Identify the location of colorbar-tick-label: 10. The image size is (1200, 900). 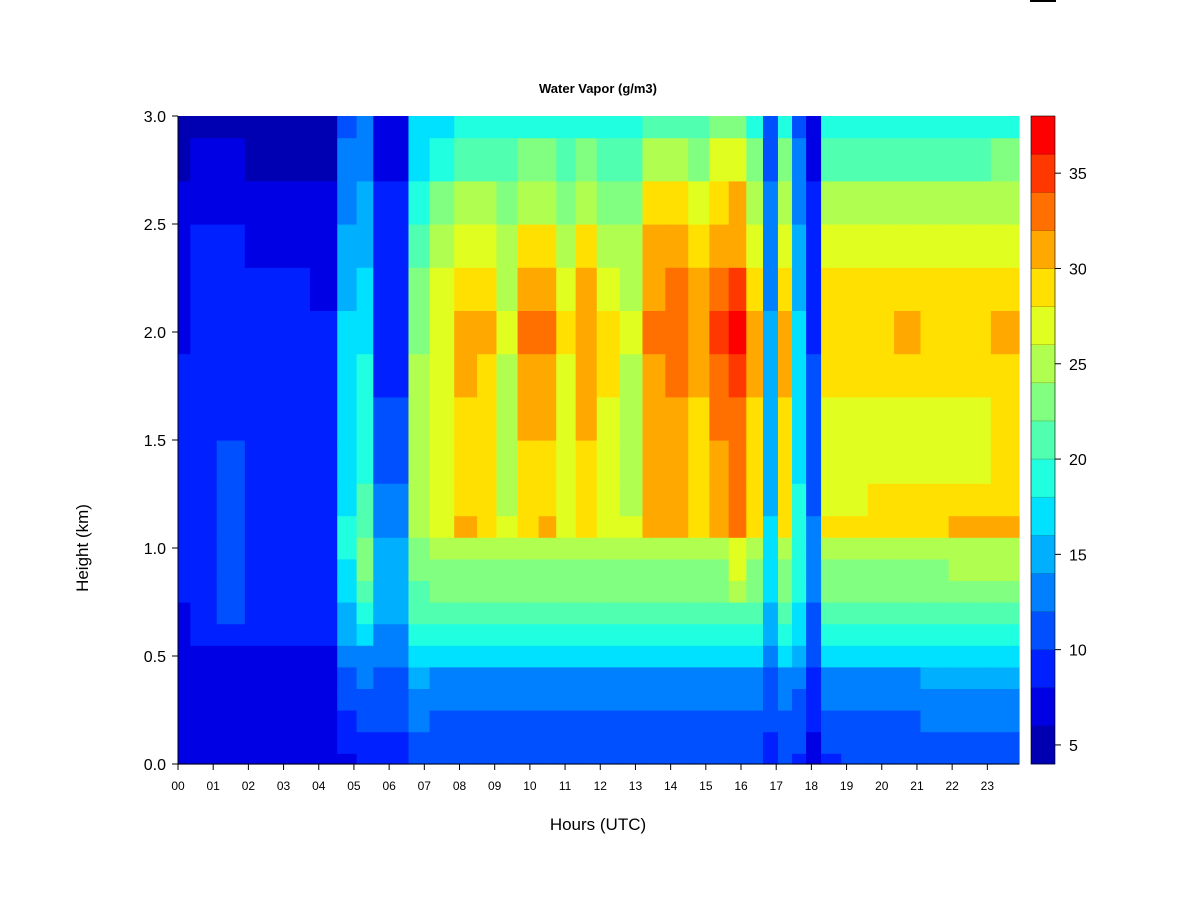
(1078, 651).